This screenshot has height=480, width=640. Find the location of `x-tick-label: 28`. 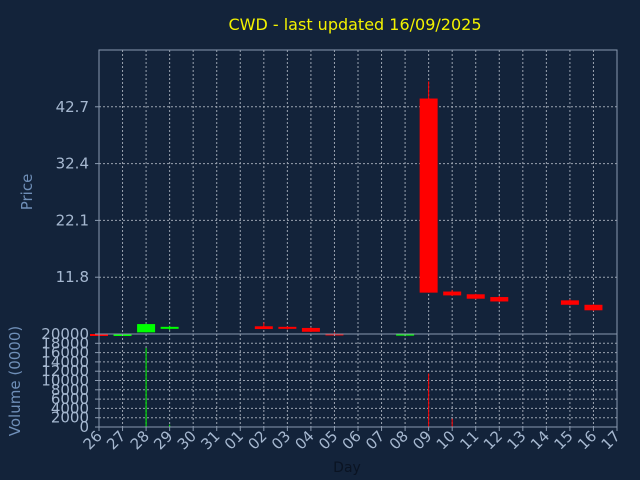

x-tick-label: 28 is located at coordinates (140, 440).